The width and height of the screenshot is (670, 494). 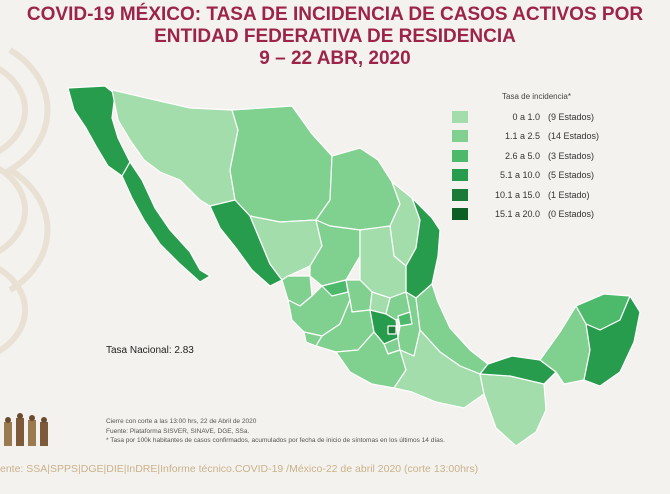 I want to click on state-chiapas, so click(x=513, y=410).